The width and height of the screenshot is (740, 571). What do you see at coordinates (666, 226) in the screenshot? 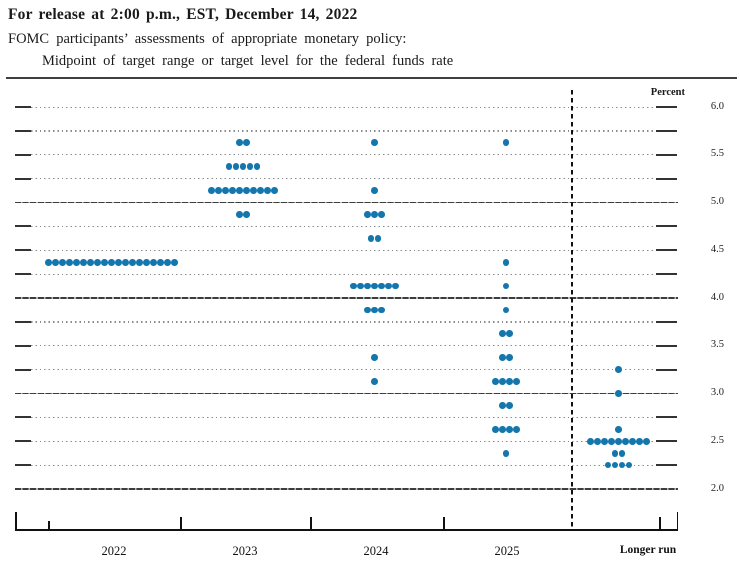
I see `gridline-right-tick-4.75` at bounding box center [666, 226].